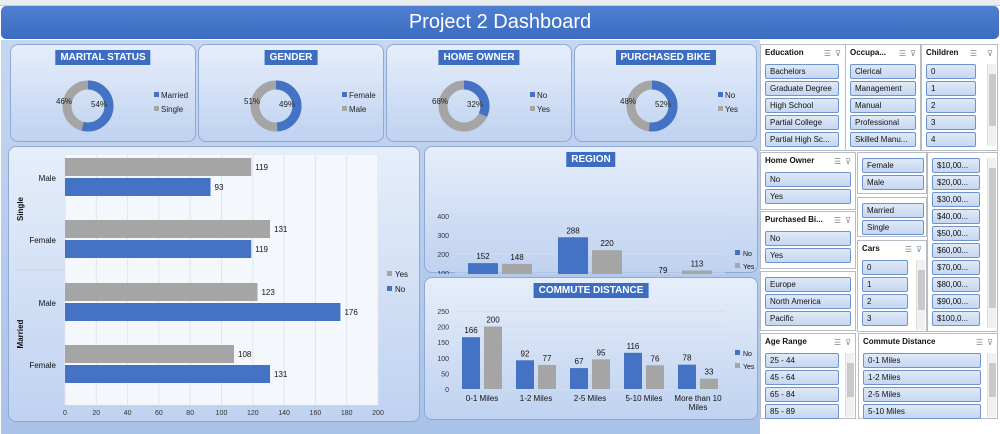  What do you see at coordinates (48, 303) in the screenshot?
I see `category-label: Male` at bounding box center [48, 303].